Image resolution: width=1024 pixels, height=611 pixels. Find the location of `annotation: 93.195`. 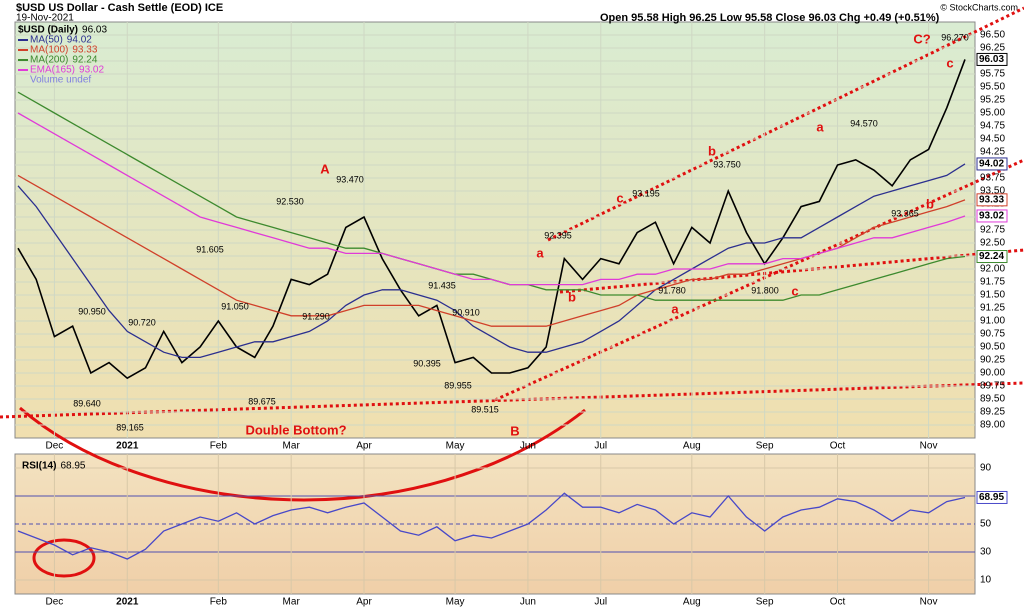

annotation: 93.195 is located at coordinates (646, 193).